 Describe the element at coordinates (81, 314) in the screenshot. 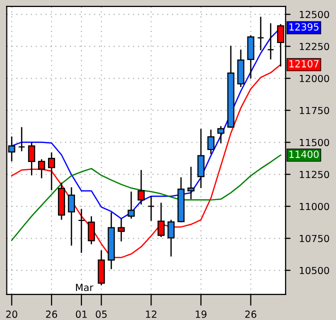

I see `x-tick-label: 01` at that location.